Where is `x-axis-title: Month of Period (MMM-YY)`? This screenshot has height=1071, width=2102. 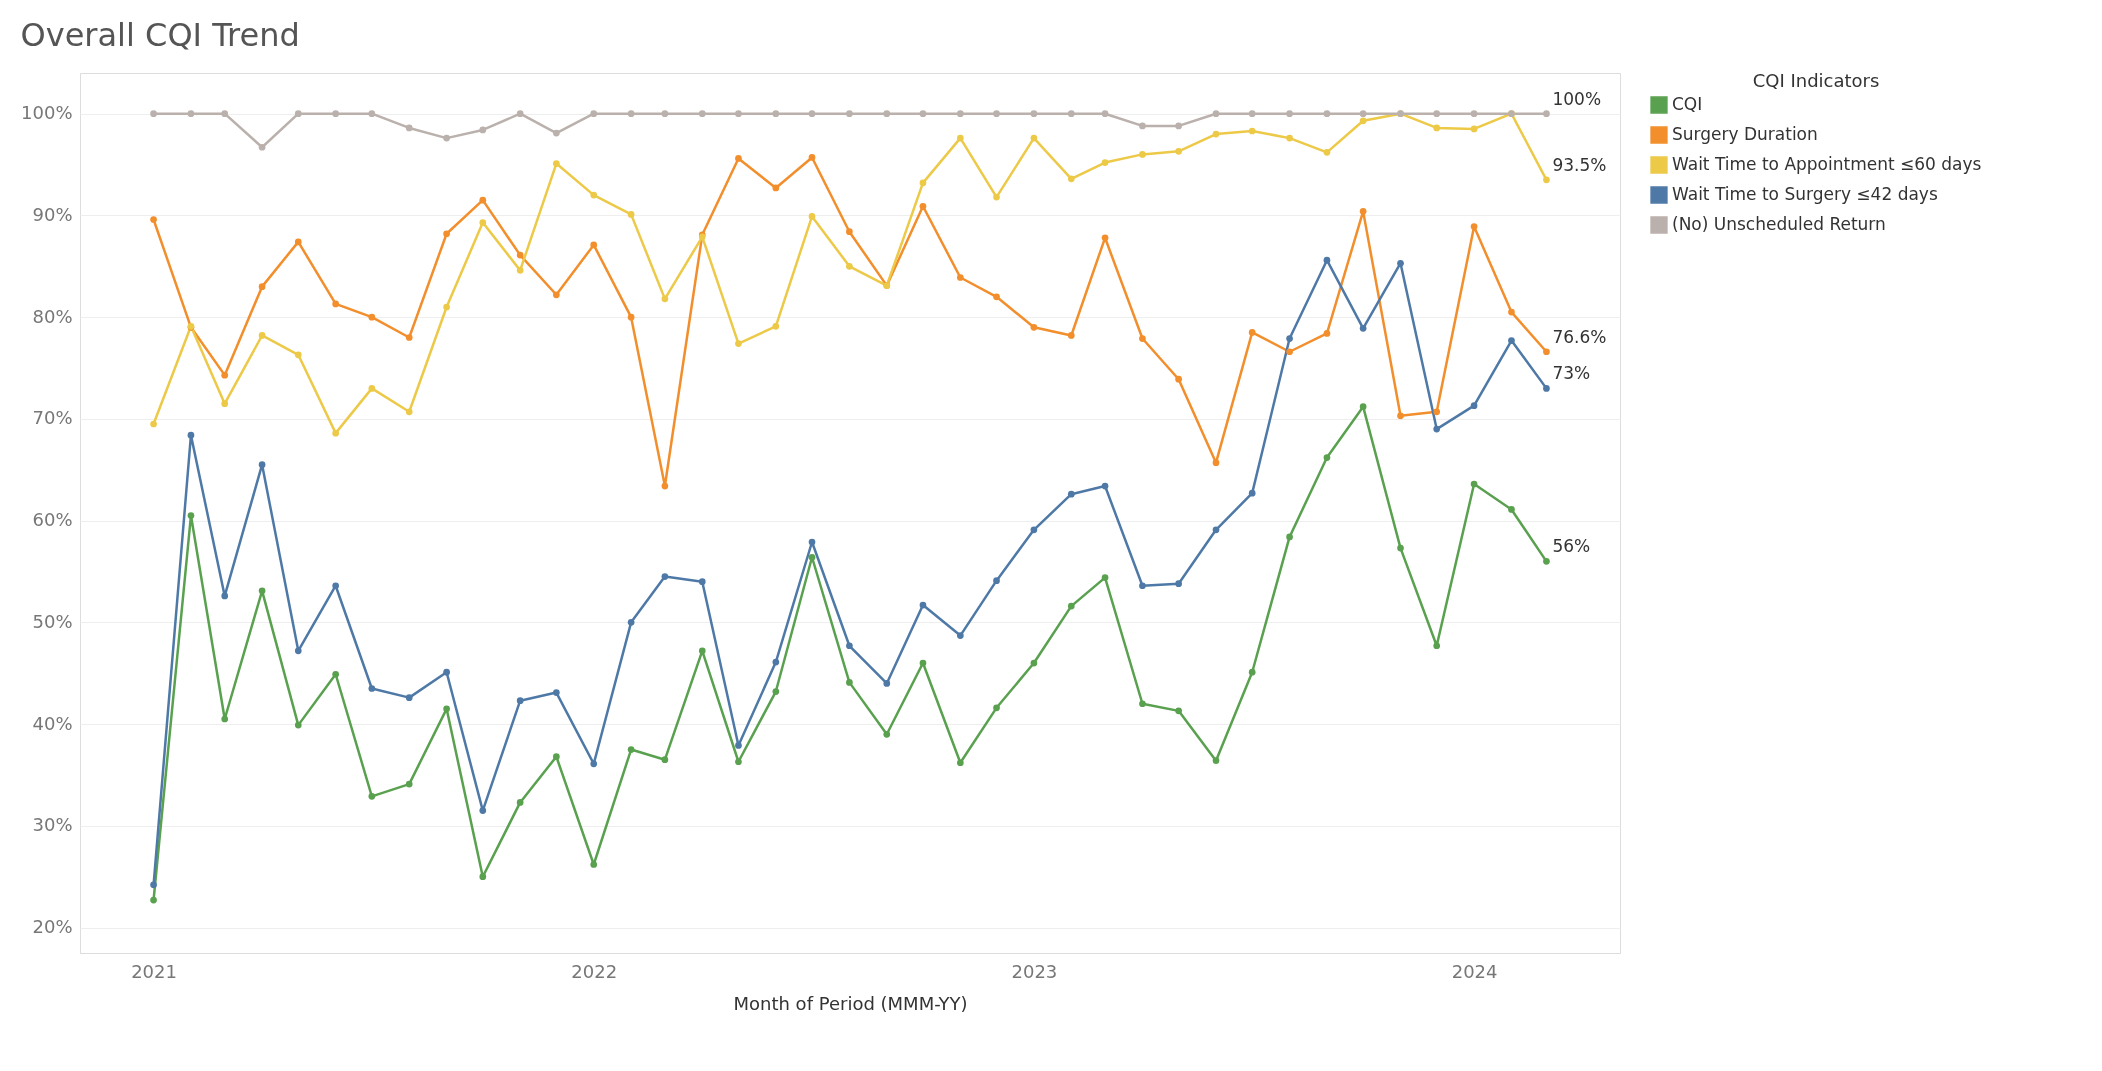 x-axis-title: Month of Period (MMM-YY) is located at coordinates (850, 1003).